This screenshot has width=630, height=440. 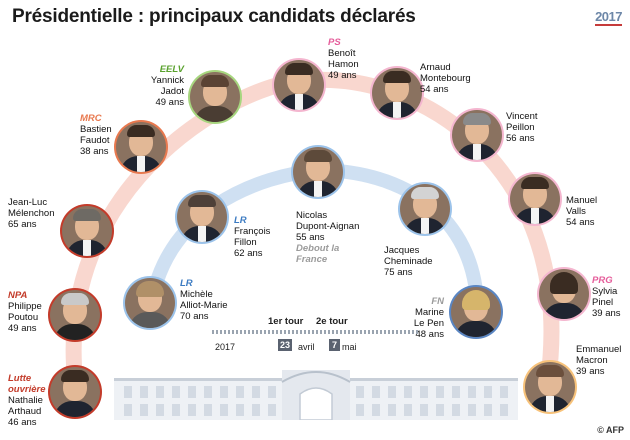 What do you see at coordinates (520, 138) in the screenshot?
I see `candidate-age: 56 ans` at bounding box center [520, 138].